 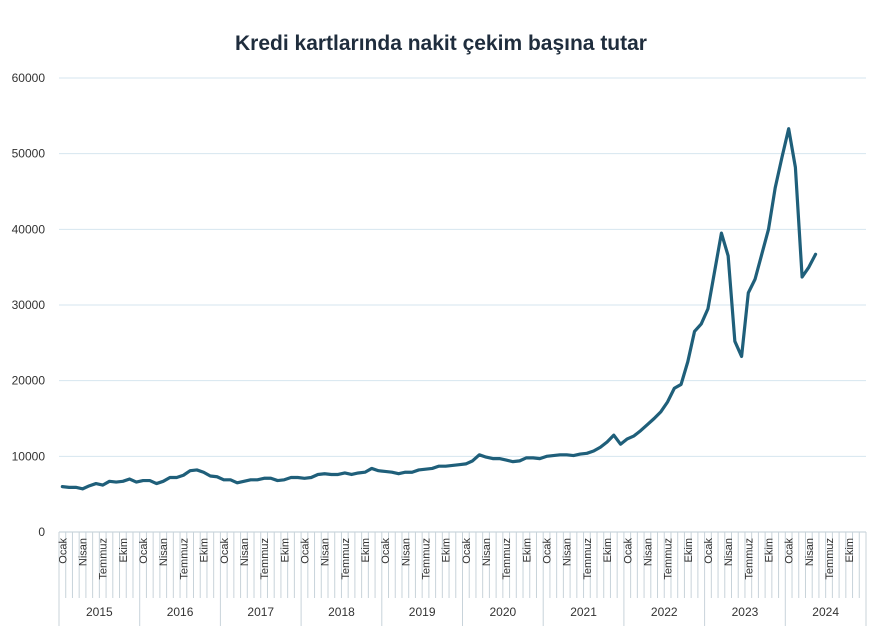 I want to click on year-label: 2018, so click(x=341, y=612).